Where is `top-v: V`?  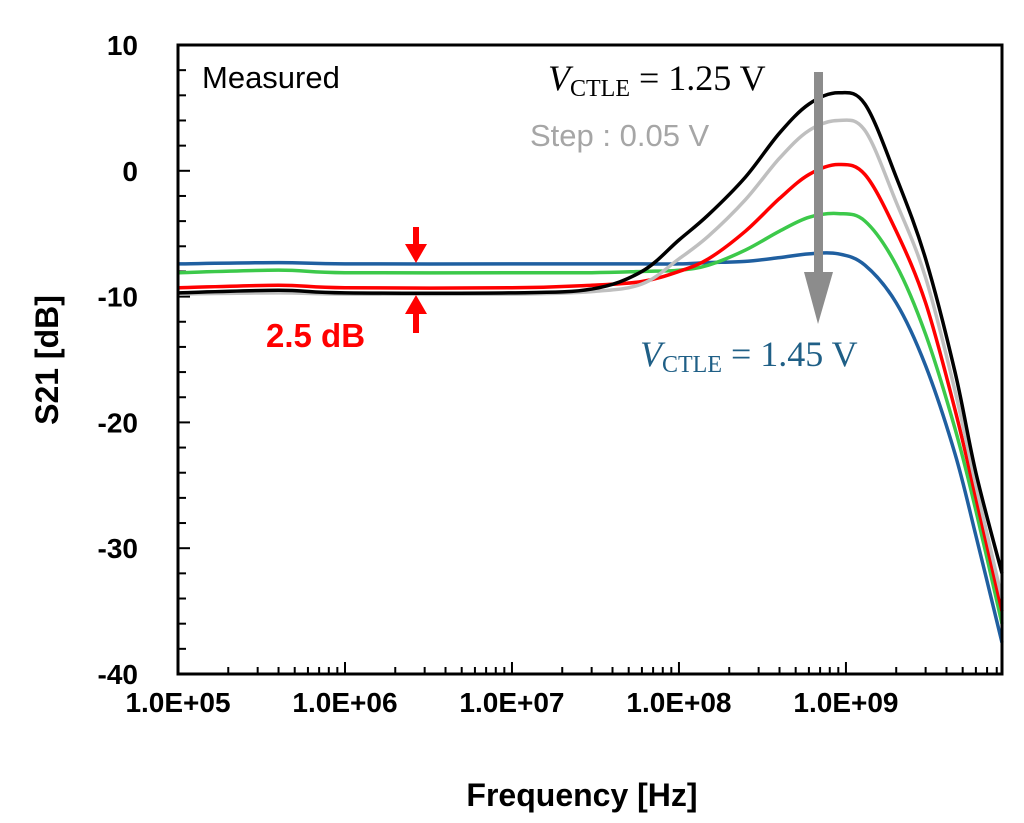
top-v: V is located at coordinates (561, 78).